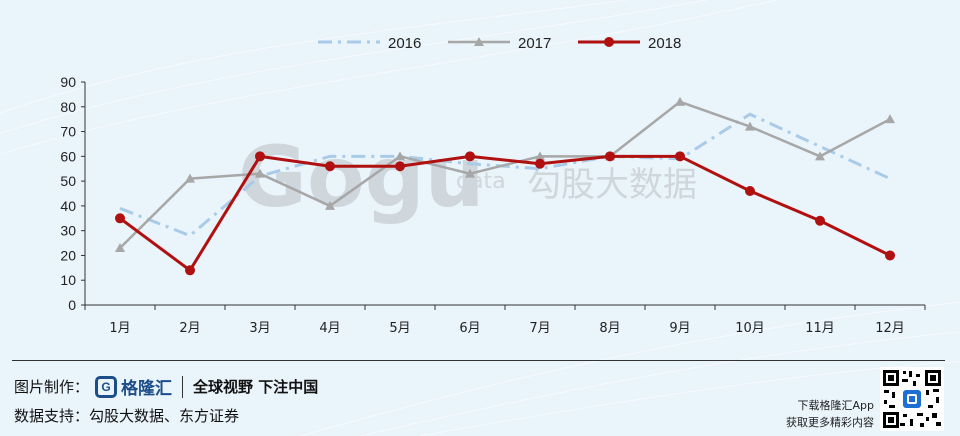 This screenshot has height=436, width=960. I want to click on legend-label-2018: 2018, so click(664, 43).